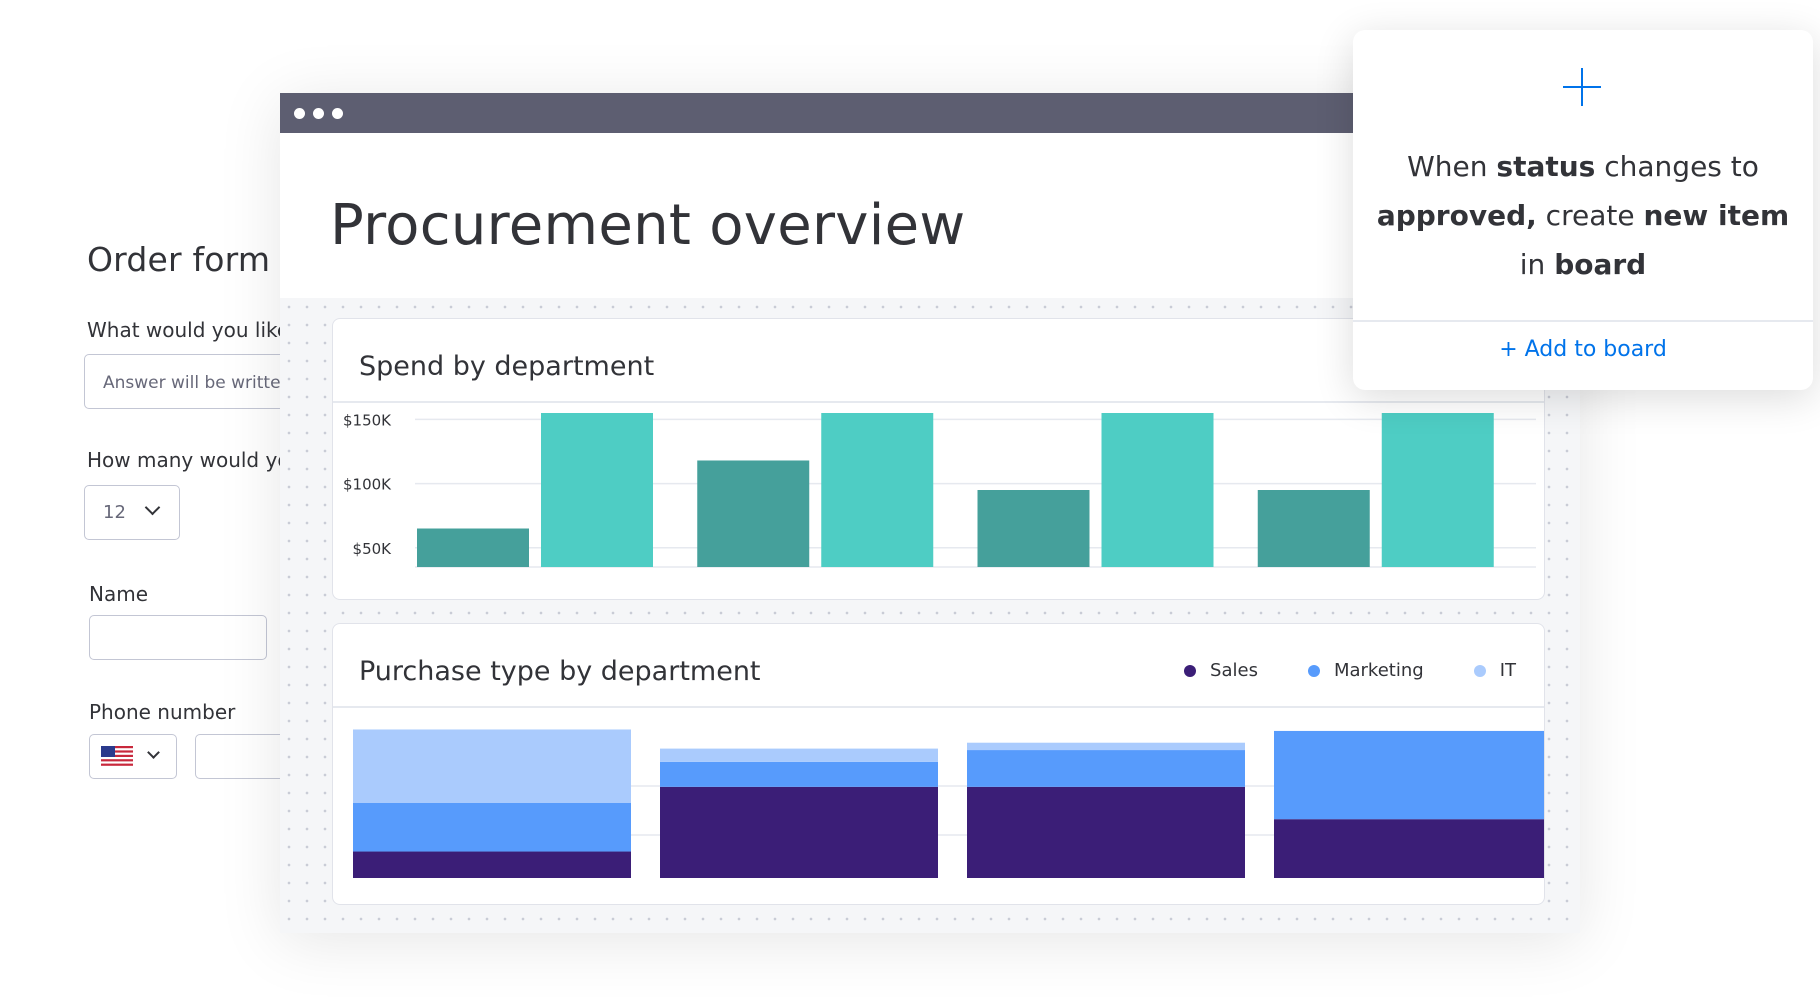  What do you see at coordinates (1582, 87) in the screenshot?
I see `plus-icon` at bounding box center [1582, 87].